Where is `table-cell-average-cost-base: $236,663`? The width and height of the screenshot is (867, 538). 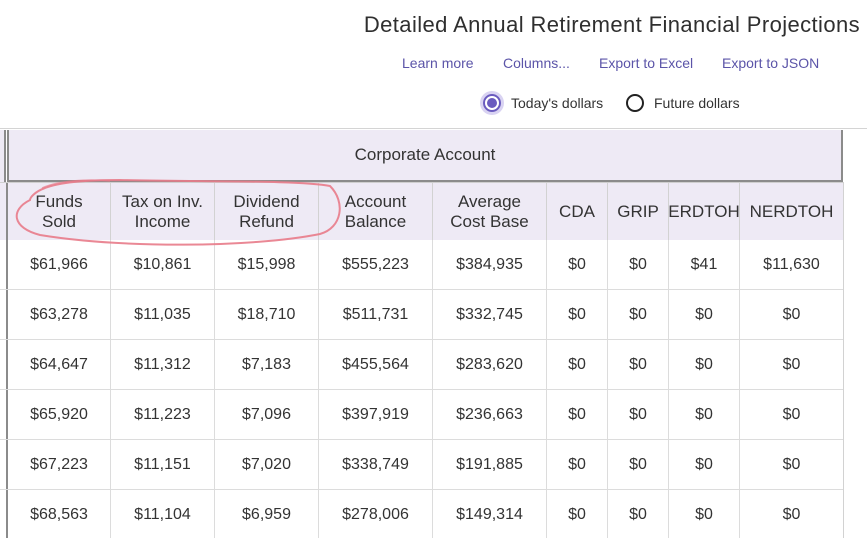
table-cell-average-cost-base: $236,663 is located at coordinates (490, 414).